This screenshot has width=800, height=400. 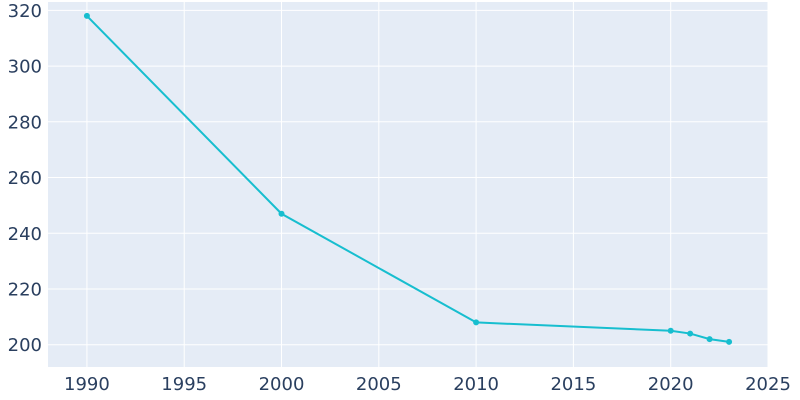 What do you see at coordinates (427, 384) in the screenshot?
I see `x-tick-labels: 1990 1995 2000 2005 2010 2015 2020 2025` at bounding box center [427, 384].